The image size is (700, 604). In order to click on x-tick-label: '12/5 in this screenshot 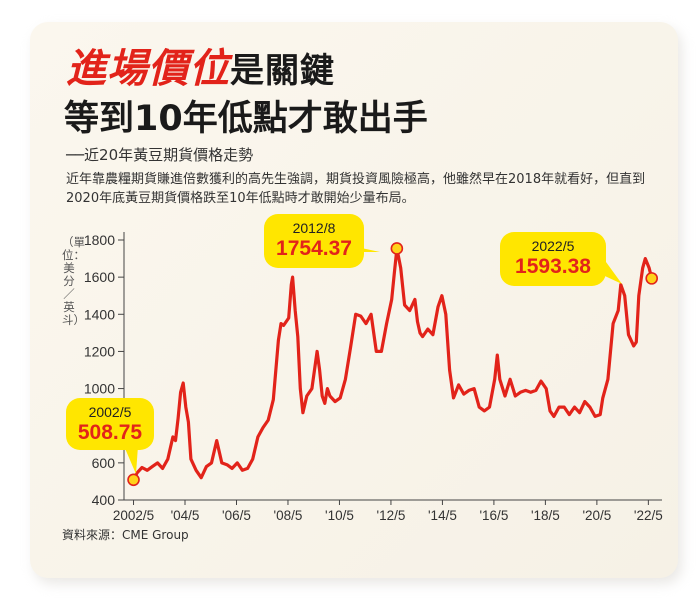, I will do `click(391, 515)`.